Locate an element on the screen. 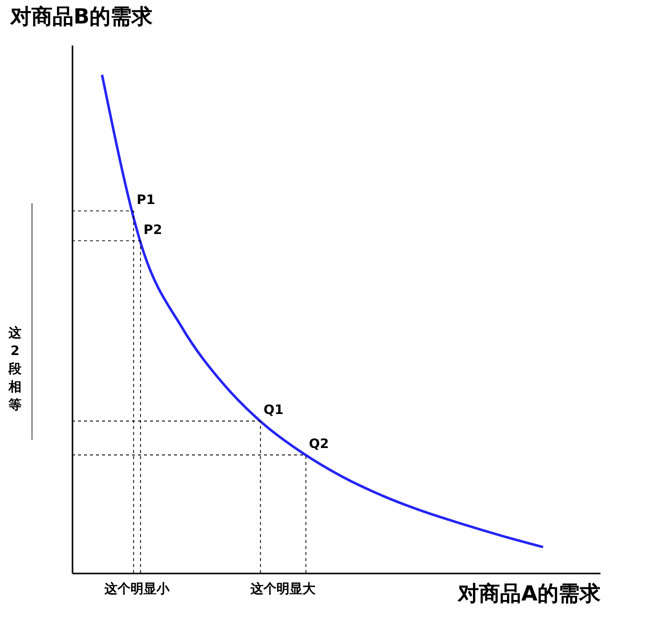 Image resolution: width=672 pixels, height=617 pixels. ref-line-label: P2 is located at coordinates (153, 230).